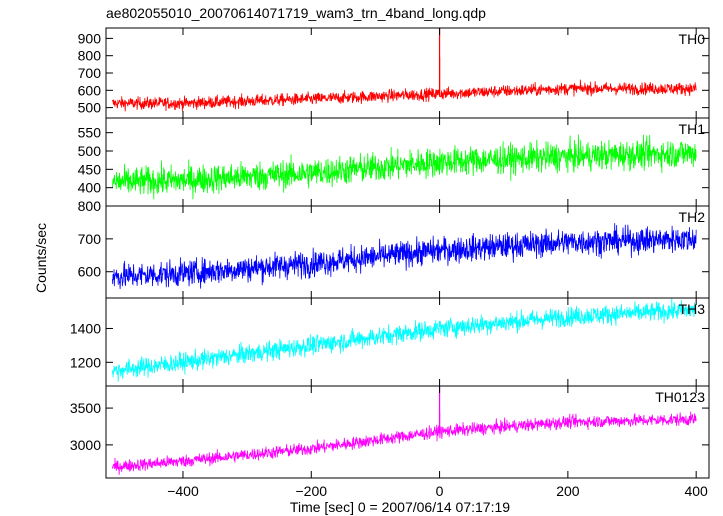 Image resolution: width=723 pixels, height=516 pixels. What do you see at coordinates (90, 169) in the screenshot?
I see `y-tick-label: 450` at bounding box center [90, 169].